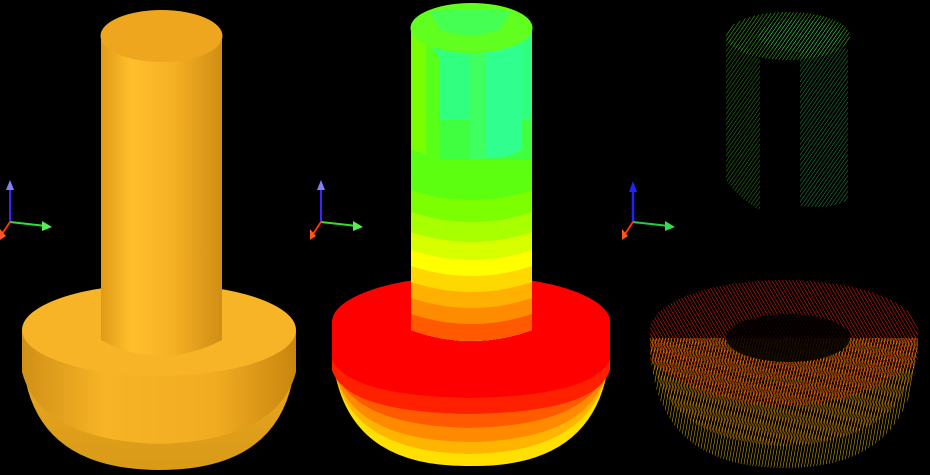 This screenshot has width=930, height=475. What do you see at coordinates (161, 36) in the screenshot?
I see `shaft-top-cap` at bounding box center [161, 36].